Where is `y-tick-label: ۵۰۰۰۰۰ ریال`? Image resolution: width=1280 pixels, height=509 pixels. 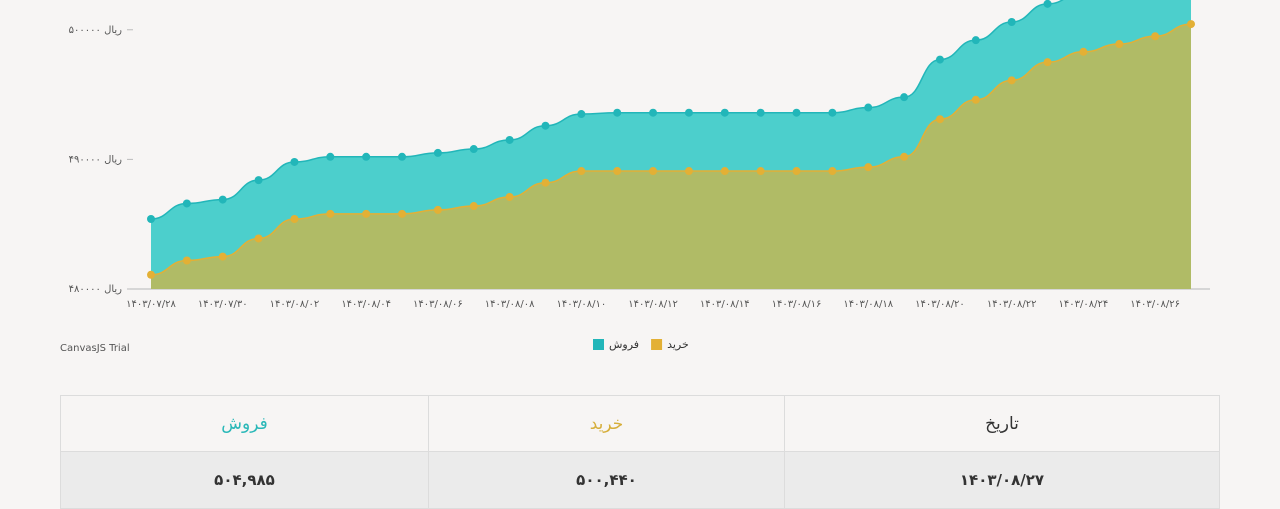 y-tick-label: ۵۰۰۰۰۰ ریال is located at coordinates (96, 30).